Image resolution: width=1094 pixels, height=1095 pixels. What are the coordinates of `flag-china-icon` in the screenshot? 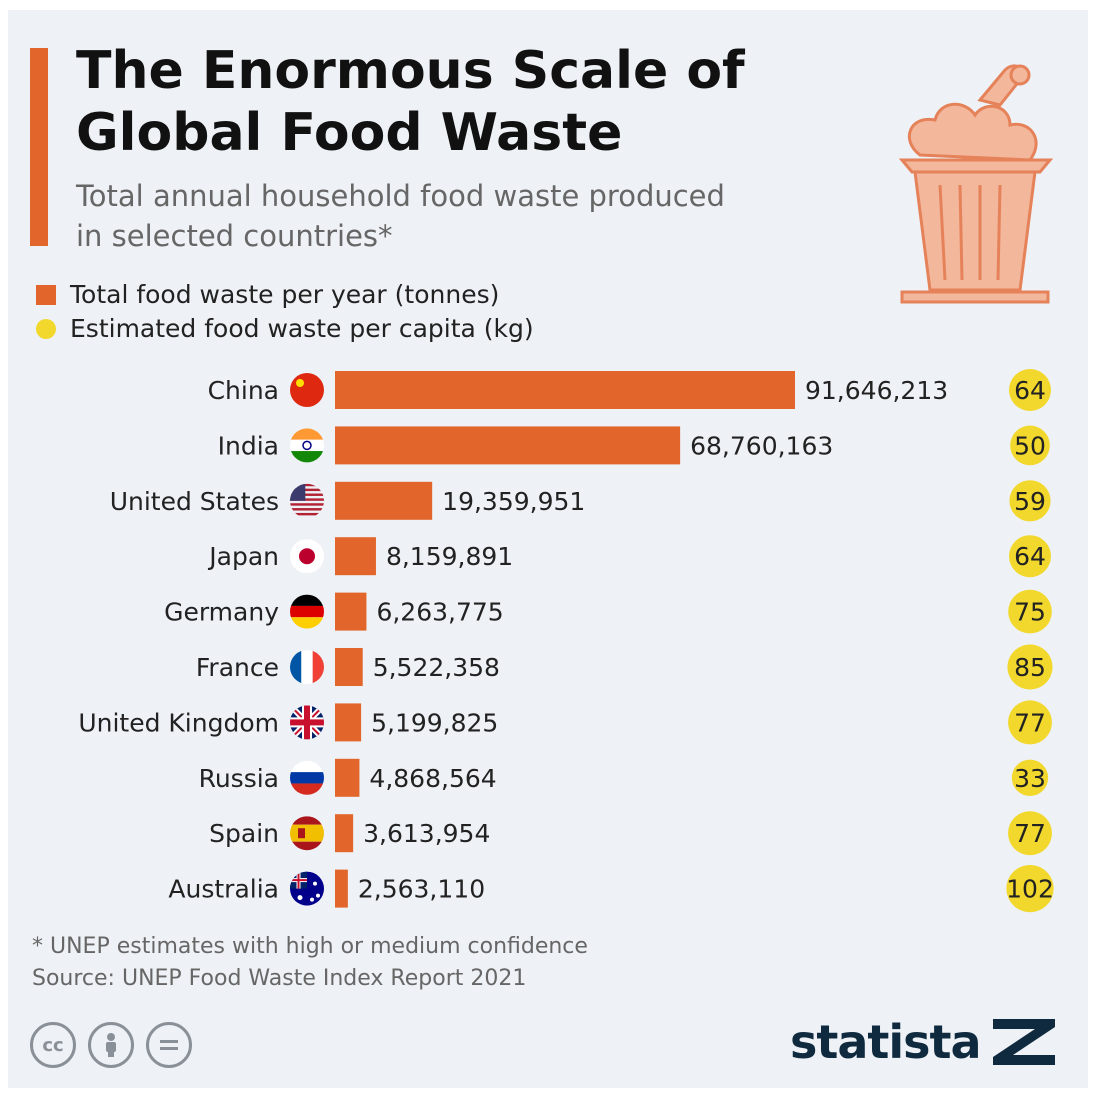 It's located at (307, 390).